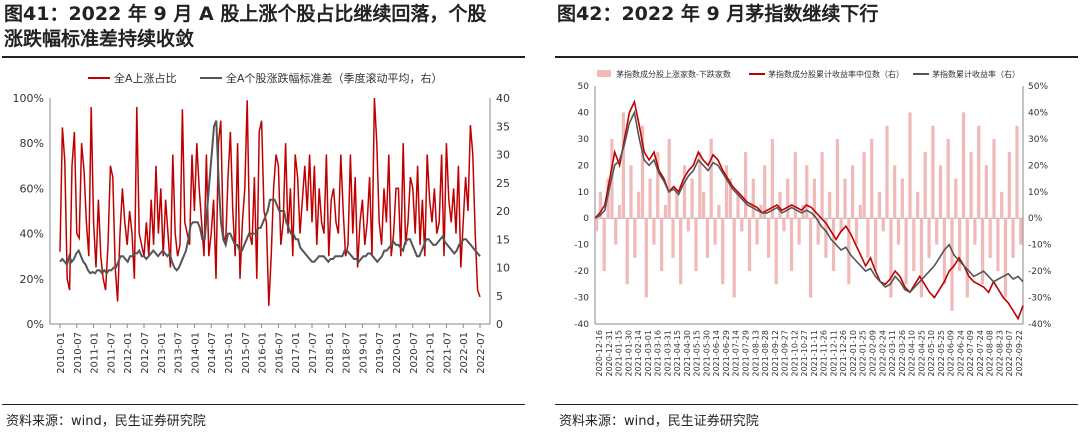 The width and height of the screenshot is (1080, 433). What do you see at coordinates (816, 57) in the screenshot?
I see `right-title-rule` at bounding box center [816, 57].